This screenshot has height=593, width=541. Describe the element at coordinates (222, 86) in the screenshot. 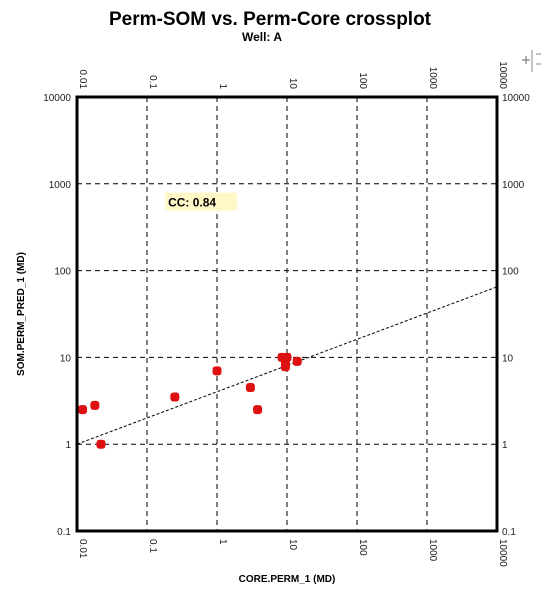

I see `x-tick-label-top-2: 1` at that location.